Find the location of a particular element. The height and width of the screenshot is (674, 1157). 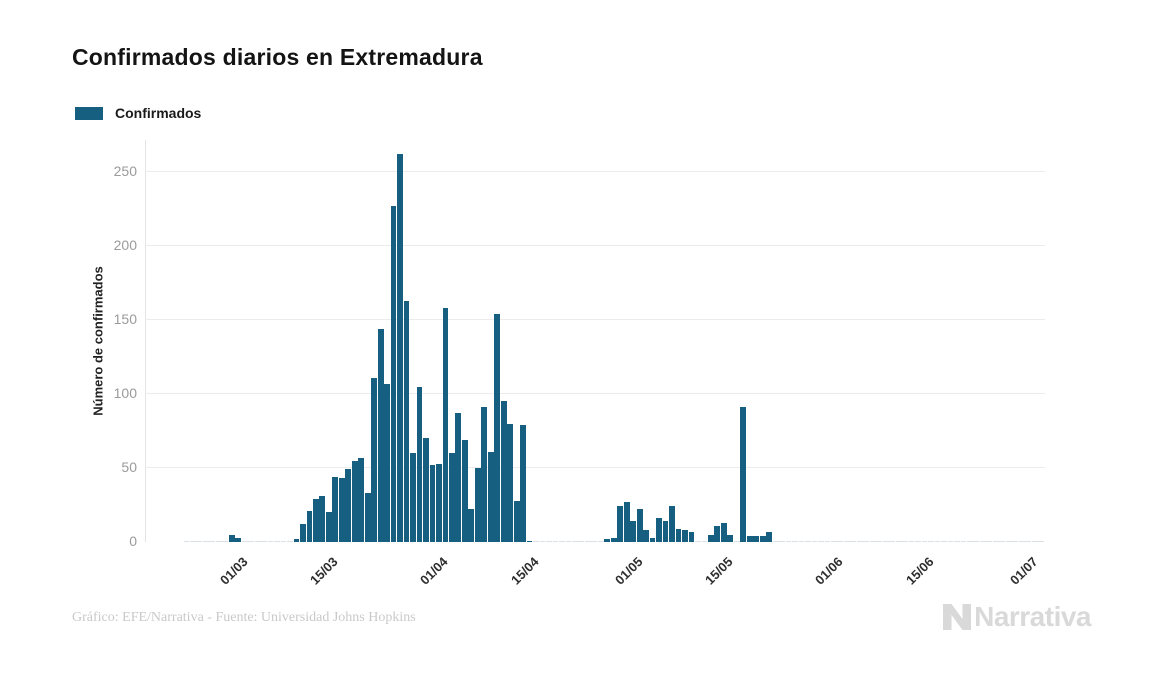

y-tick-label: 250 is located at coordinates (125, 171).